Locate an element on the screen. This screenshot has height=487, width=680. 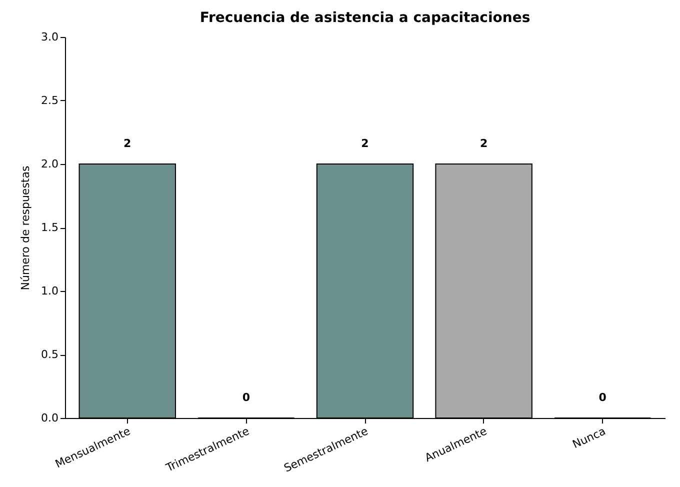
y-tick-label: 2.0 is located at coordinates (49, 164).